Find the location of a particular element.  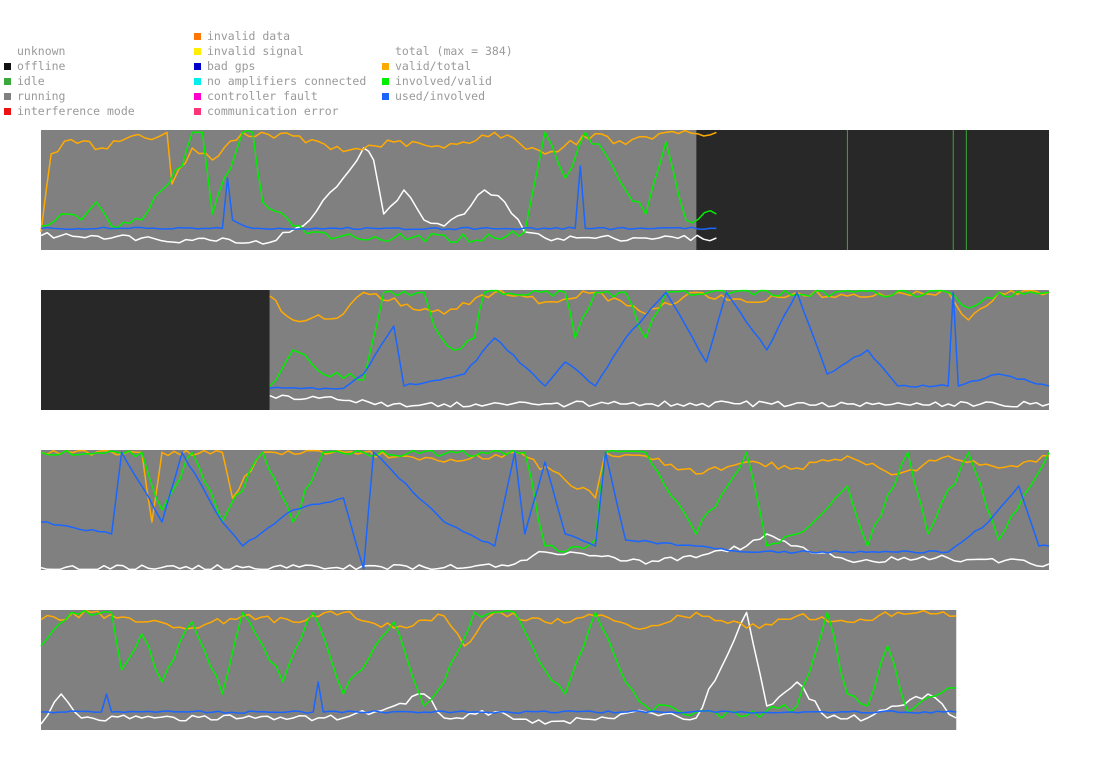

legend-label: used/involved is located at coordinates (440, 96).